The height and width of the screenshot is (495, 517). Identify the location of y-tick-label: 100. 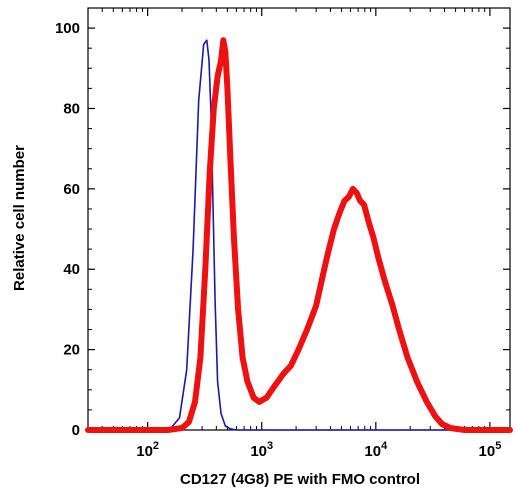
(67, 28).